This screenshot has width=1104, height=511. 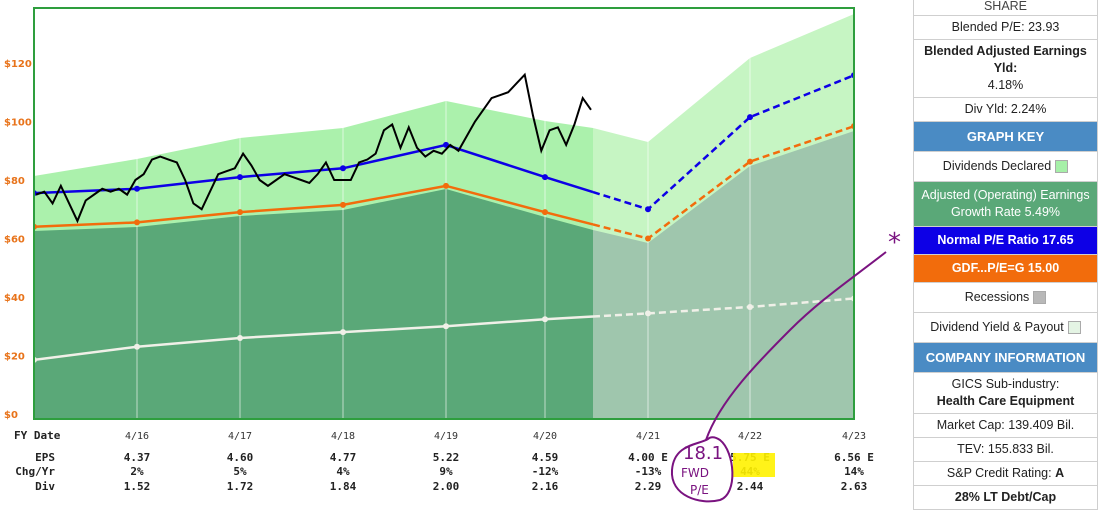 I want to click on table-cell: 9%, so click(x=446, y=471).